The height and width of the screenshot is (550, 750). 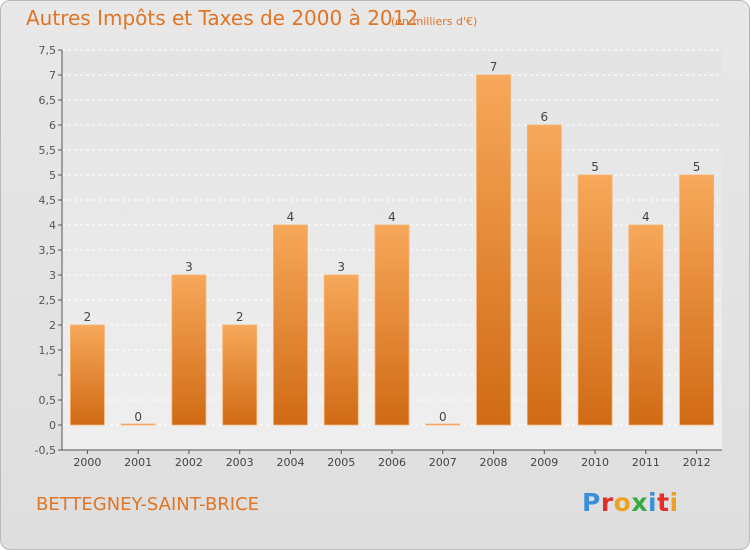 I want to click on x-tick-label: 2009, so click(x=544, y=462).